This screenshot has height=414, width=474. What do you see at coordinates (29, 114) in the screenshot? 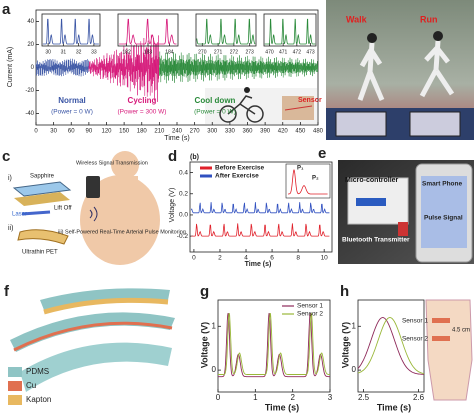
I see `y-tick-label: -40` at bounding box center [29, 114].